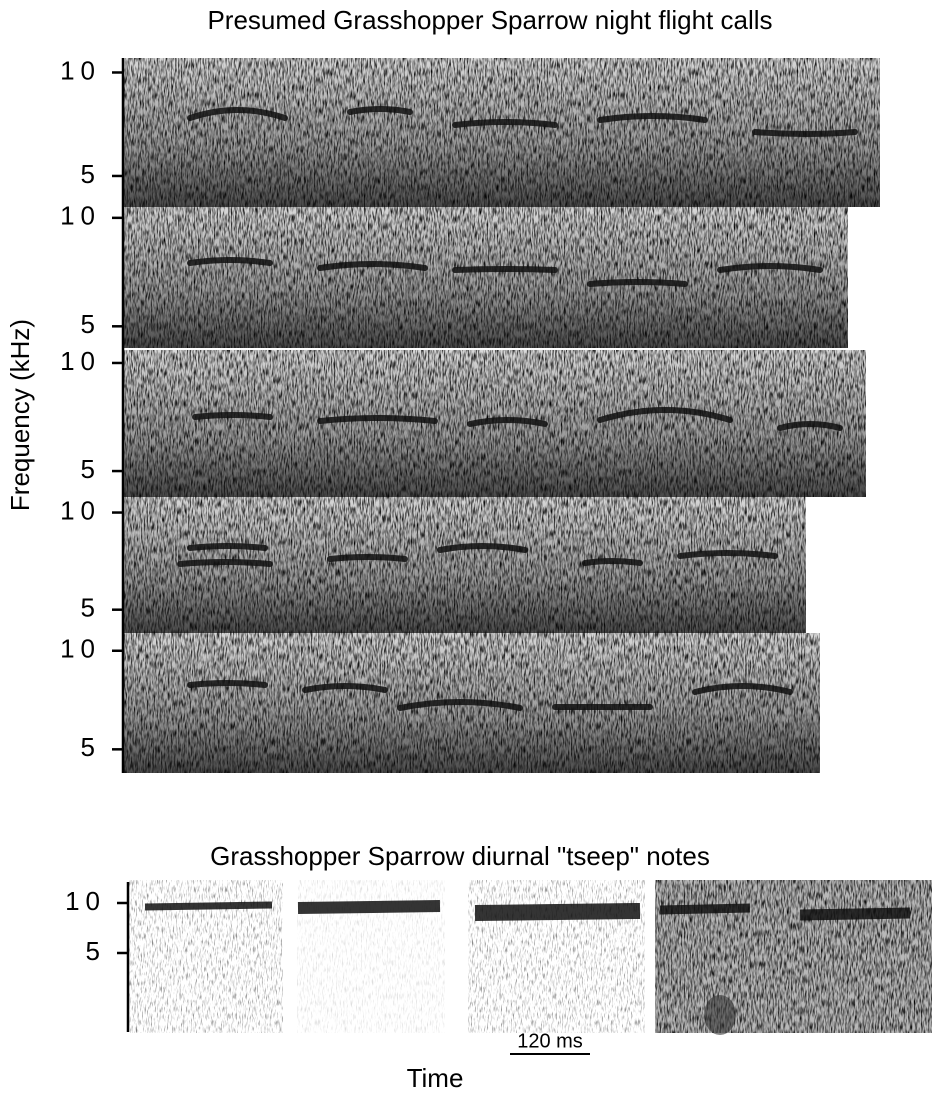 The image size is (934, 1096). Describe the element at coordinates (550, 1041) in the screenshot. I see `scale-bar-label: 120 ms` at that location.